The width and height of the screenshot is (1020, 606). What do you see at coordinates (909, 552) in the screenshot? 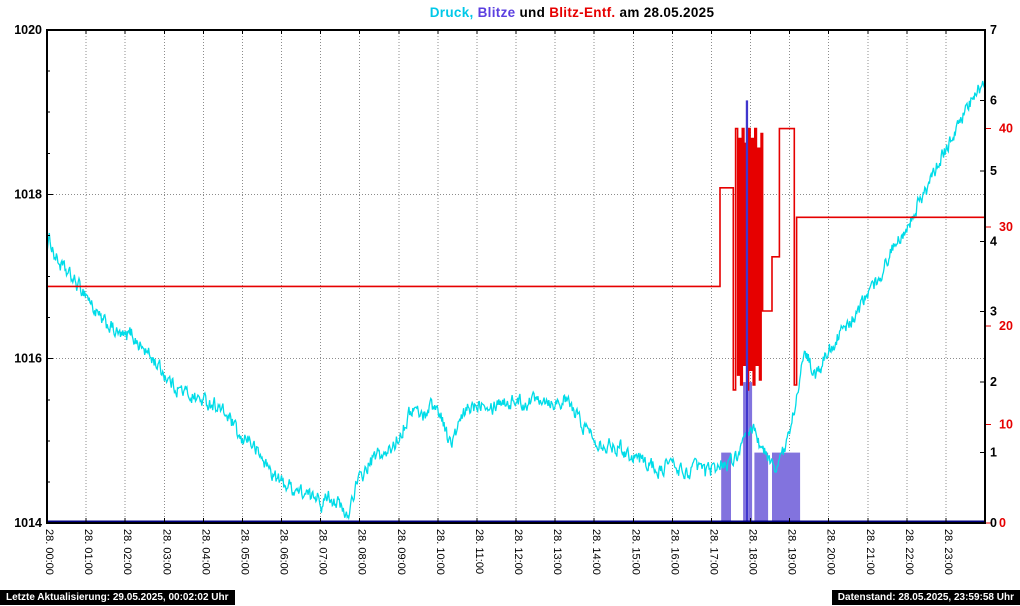
I see `svg-text: 28. 22:00` at bounding box center [909, 552].